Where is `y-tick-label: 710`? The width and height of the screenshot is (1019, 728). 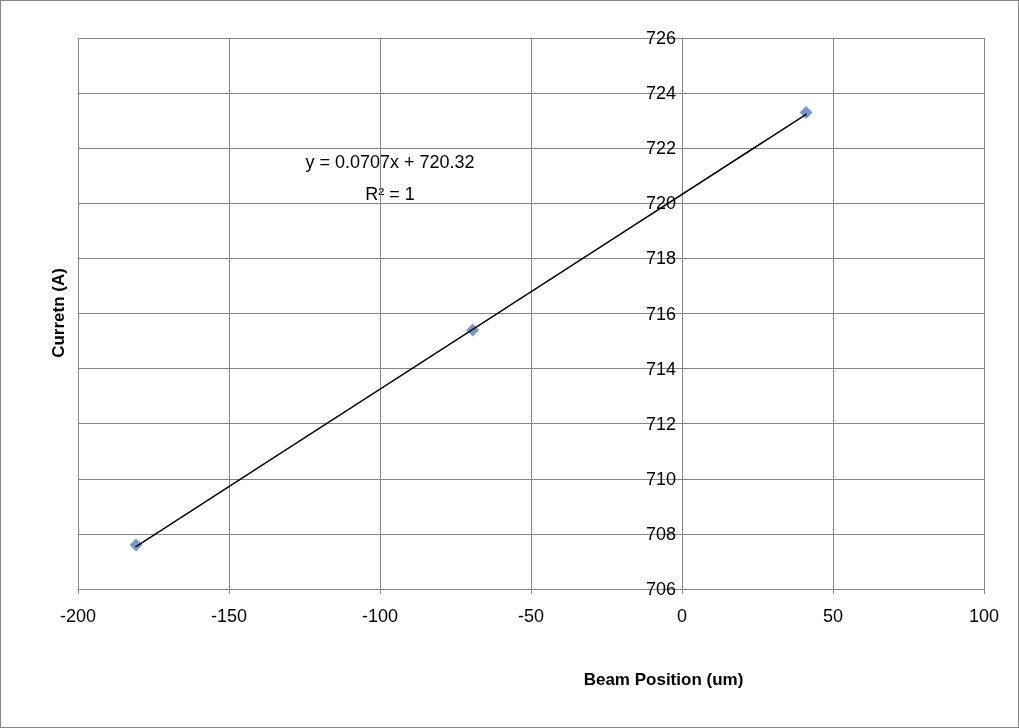 y-tick-label: 710 is located at coordinates (660, 478).